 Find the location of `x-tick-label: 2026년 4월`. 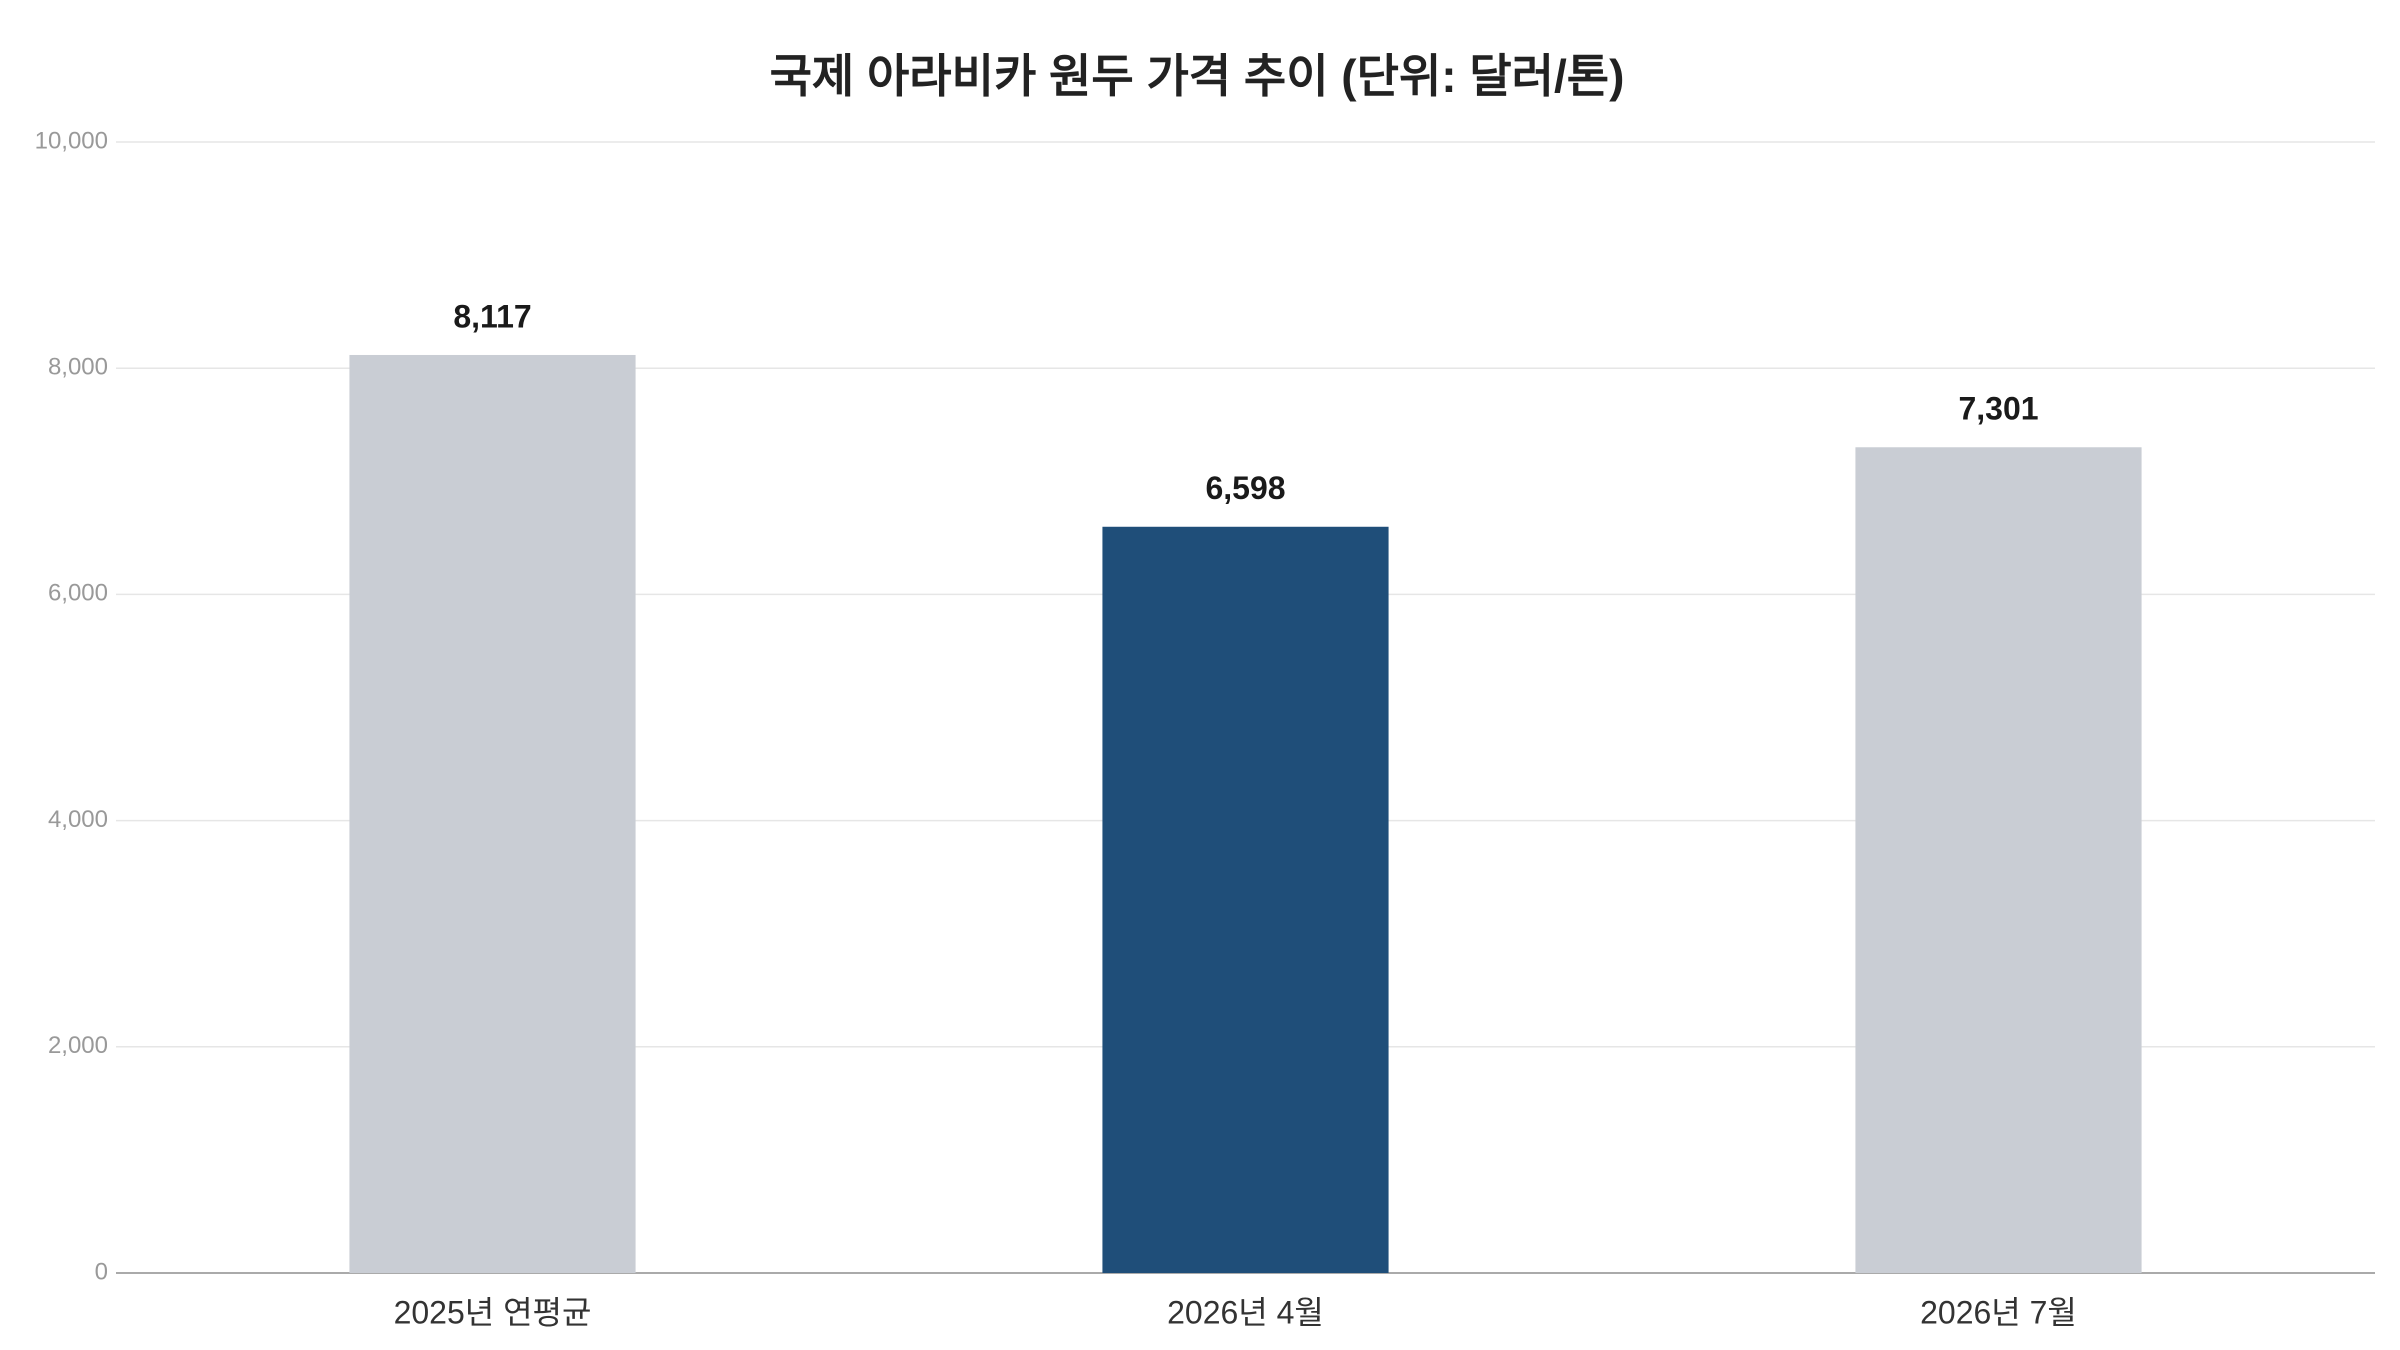

x-tick-label: 2026년 4월 is located at coordinates (1245, 1312).